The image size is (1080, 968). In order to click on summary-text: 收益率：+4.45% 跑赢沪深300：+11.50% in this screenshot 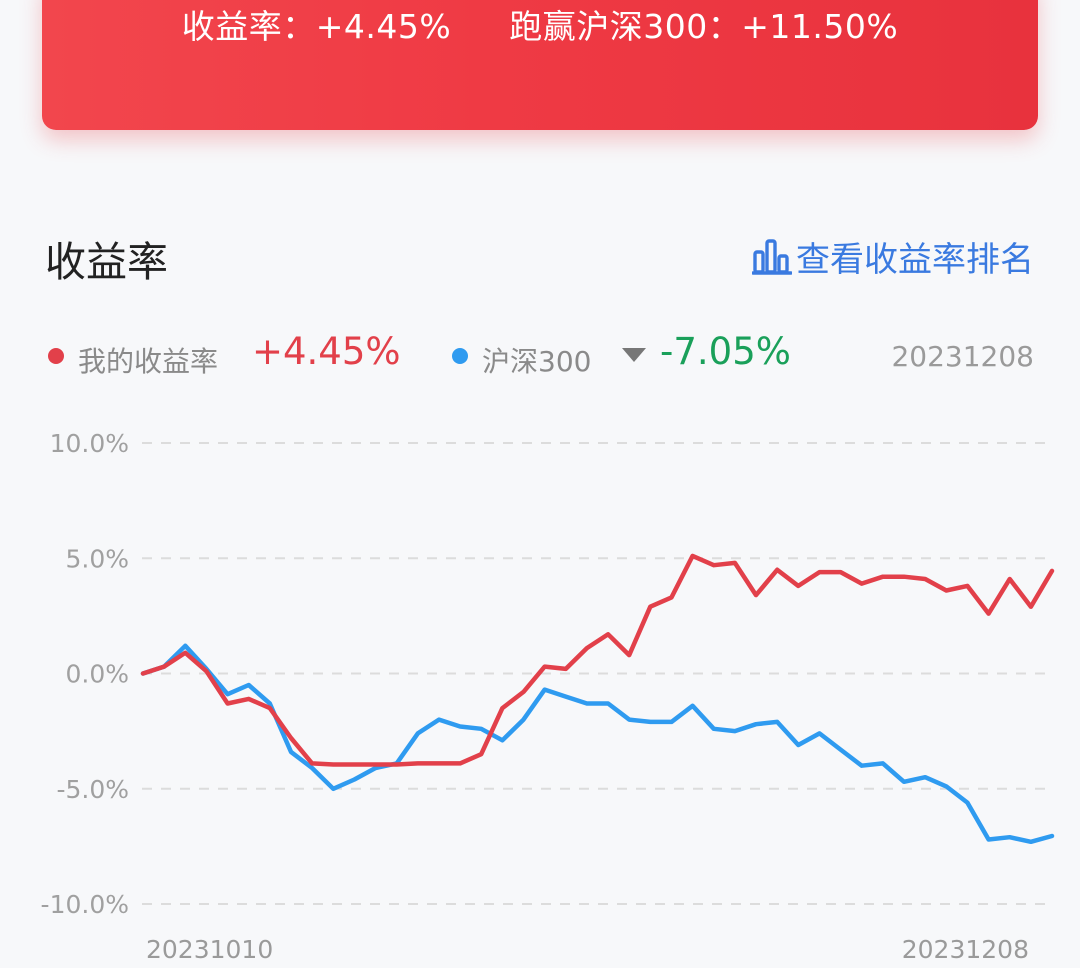, I will do `click(540, 24)`.